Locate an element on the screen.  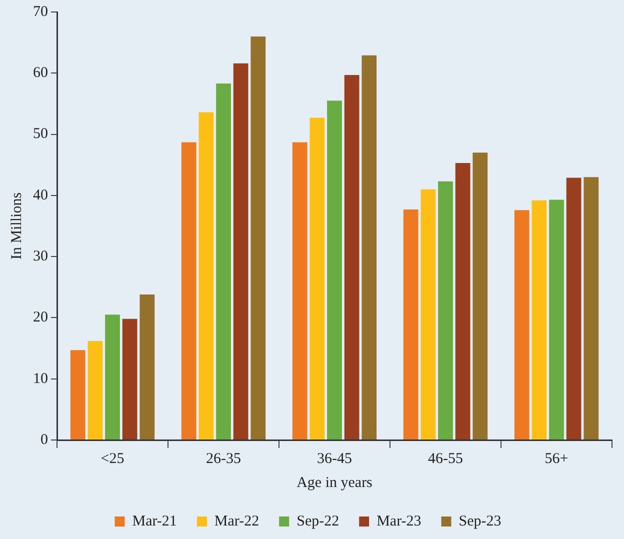
legend-label: Mar-21 is located at coordinates (154, 521).